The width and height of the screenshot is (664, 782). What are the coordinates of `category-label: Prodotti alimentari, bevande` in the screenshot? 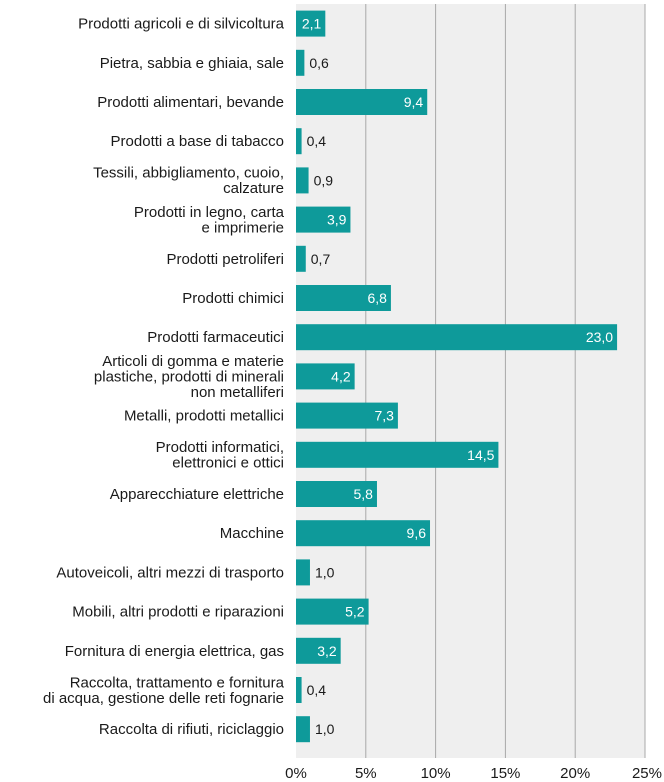 It's located at (190, 102).